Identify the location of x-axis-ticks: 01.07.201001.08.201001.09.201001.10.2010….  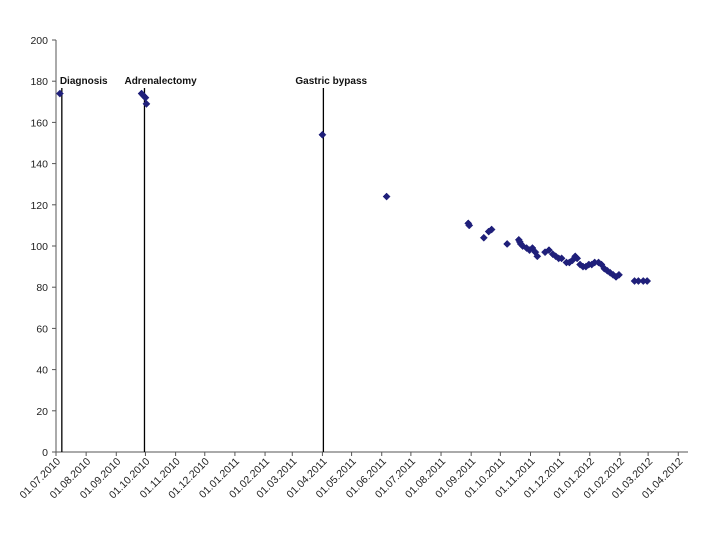
(351, 476).